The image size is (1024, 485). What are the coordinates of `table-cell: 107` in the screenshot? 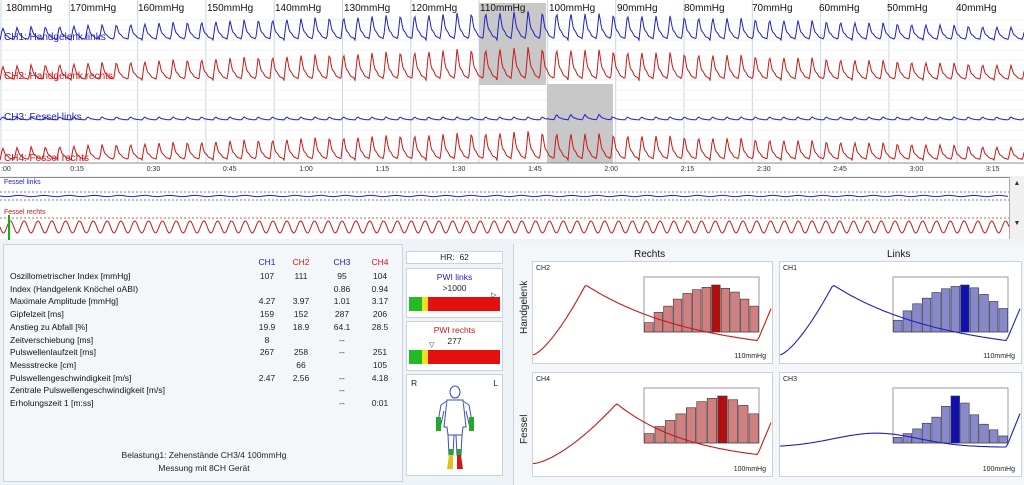 It's located at (267, 276).